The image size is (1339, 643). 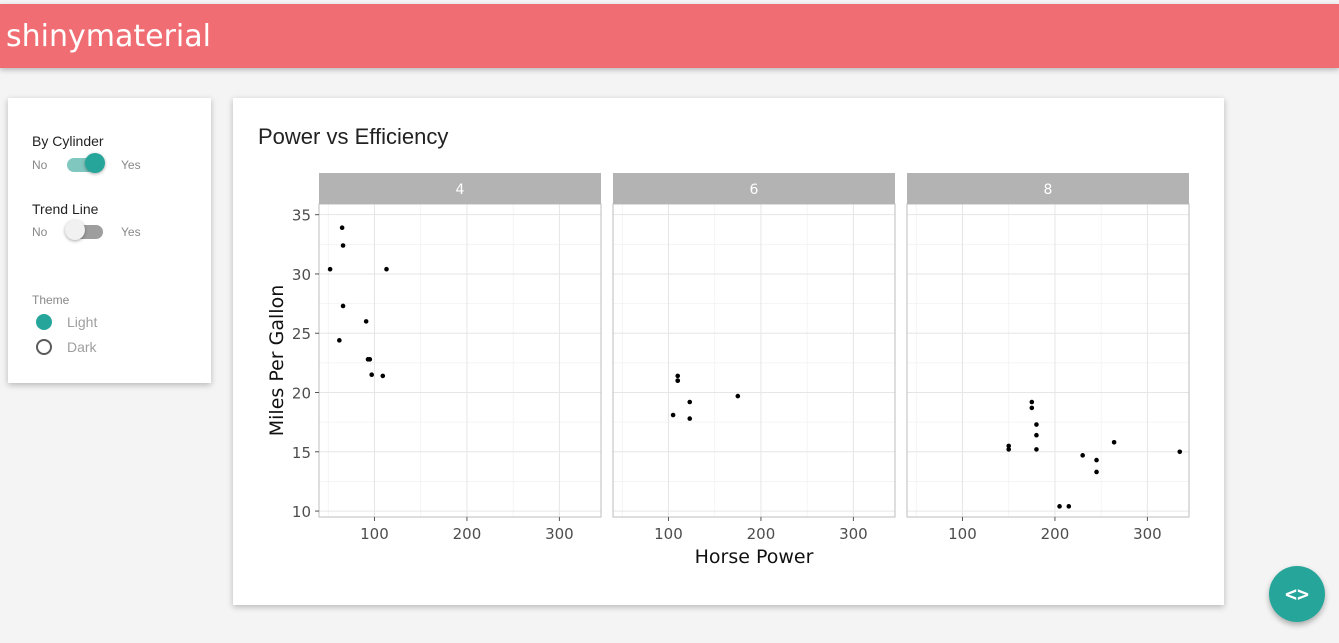 I want to click on trend-line-switch, so click(x=84, y=232).